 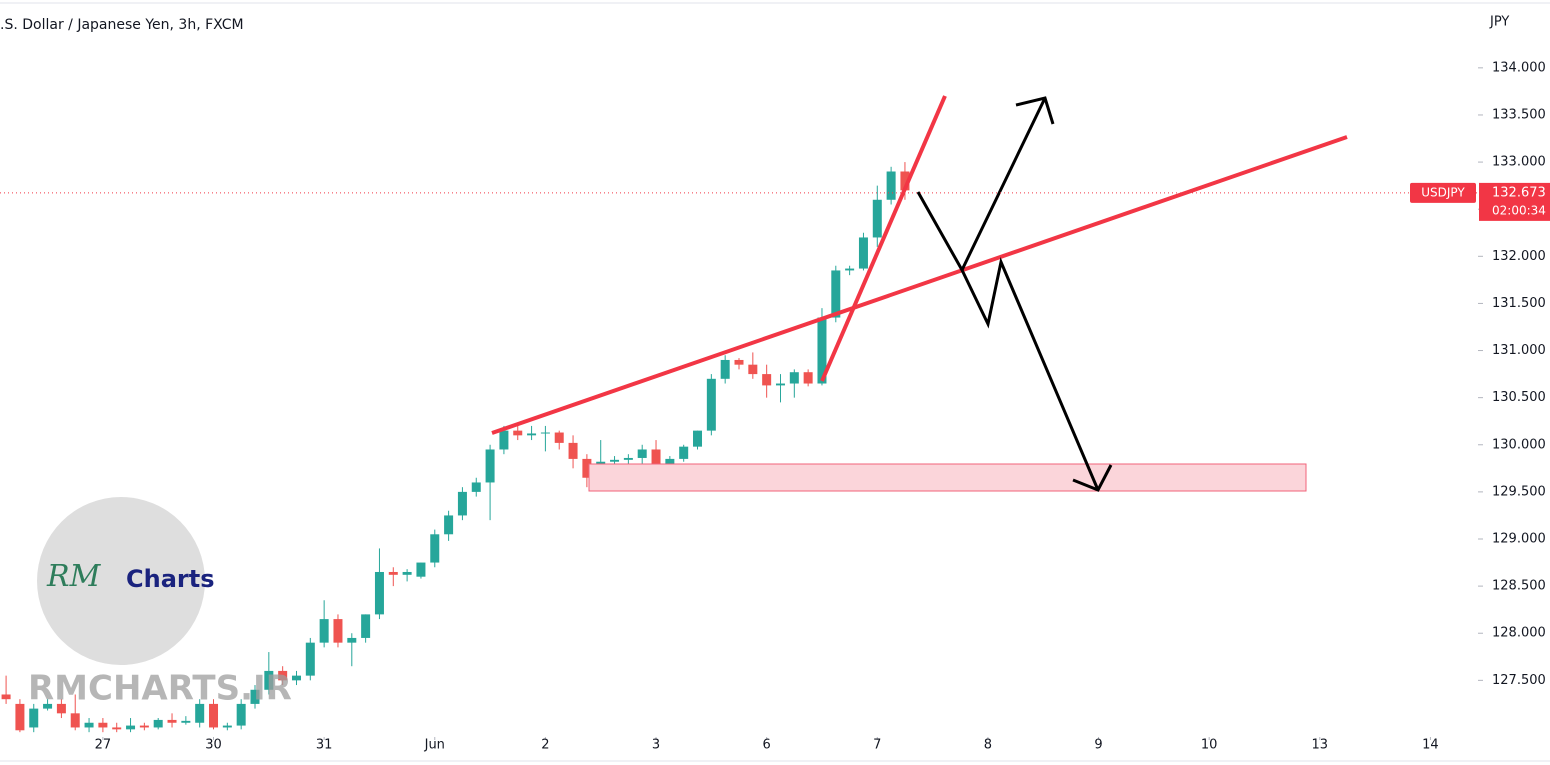 What do you see at coordinates (1519, 192) in the screenshot?
I see `price-label: 132.673` at bounding box center [1519, 192].